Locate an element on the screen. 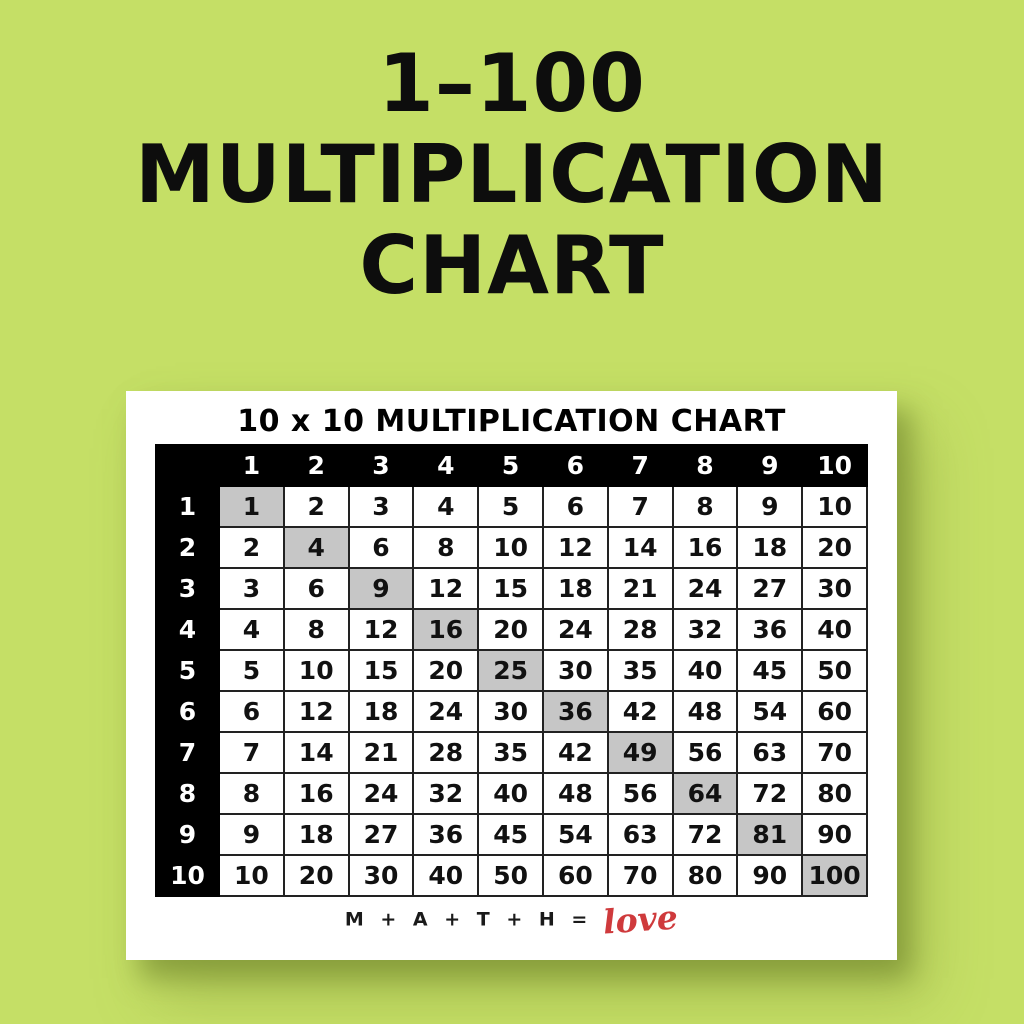 This screenshot has height=1024, width=1024. product-cell-square: 49 is located at coordinates (640, 752).